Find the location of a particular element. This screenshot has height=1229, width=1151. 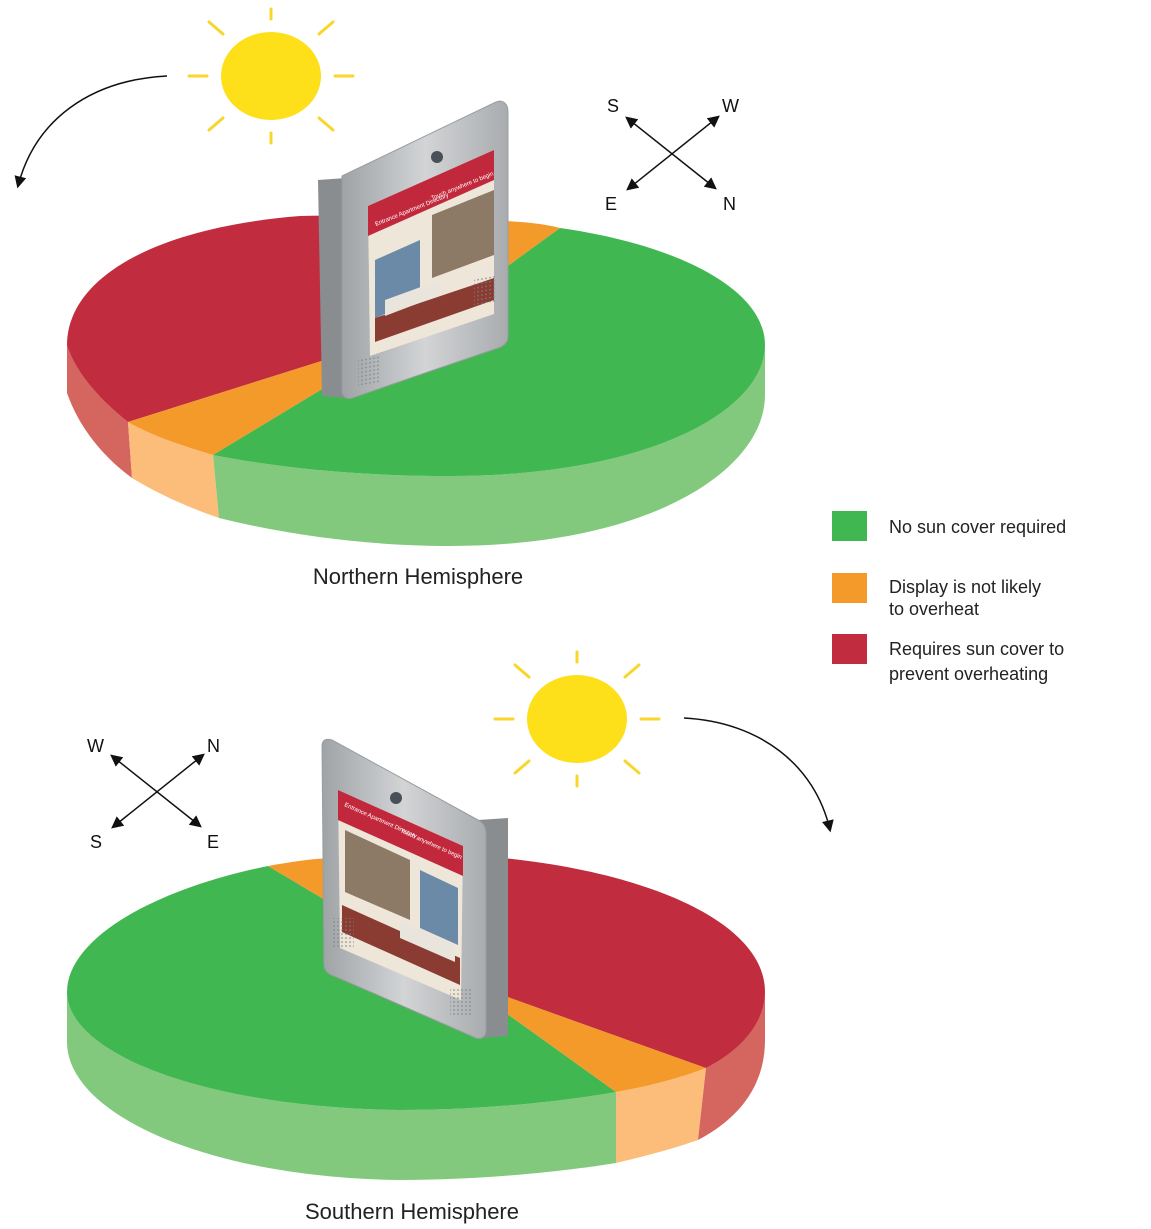

pie-slice-orange is located at coordinates (583, 1036).